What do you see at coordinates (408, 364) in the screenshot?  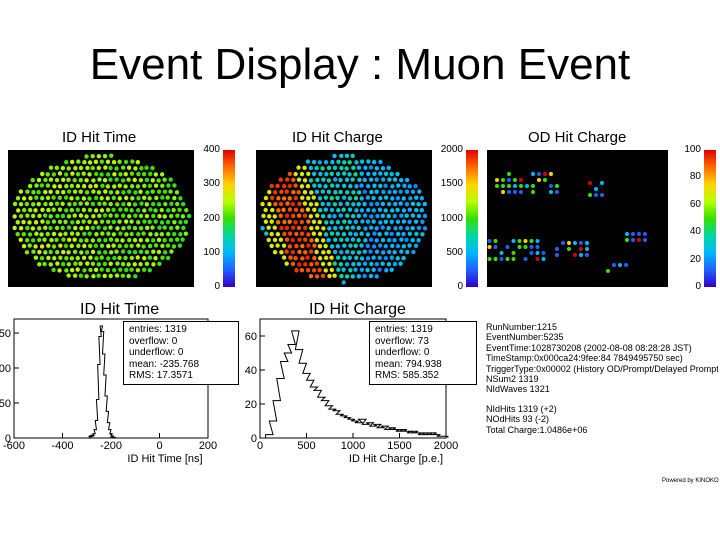 I see `stats-mean: mean: 794.938` at bounding box center [408, 364].